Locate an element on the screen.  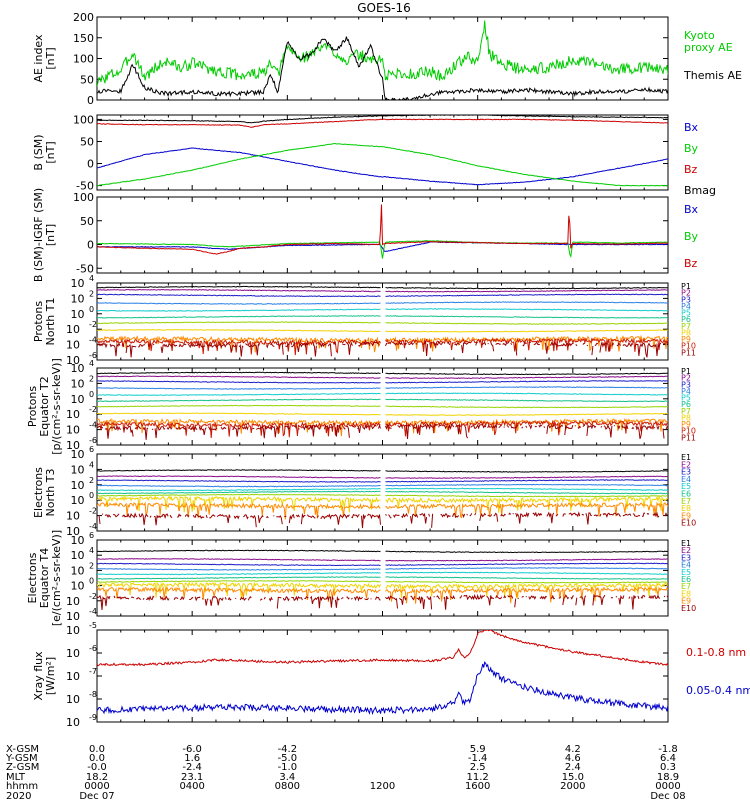
plot-area is located at coordinates (382, 151).